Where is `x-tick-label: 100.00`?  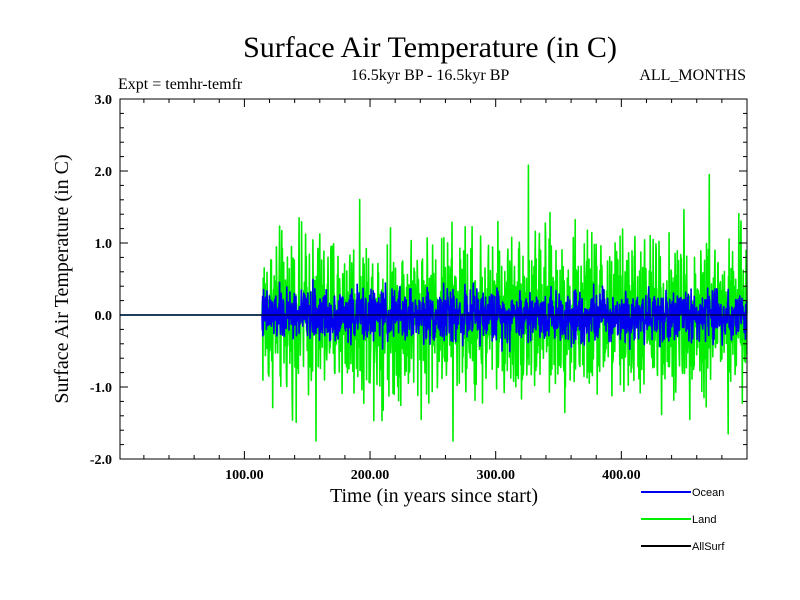 x-tick-label: 100.00 is located at coordinates (244, 475).